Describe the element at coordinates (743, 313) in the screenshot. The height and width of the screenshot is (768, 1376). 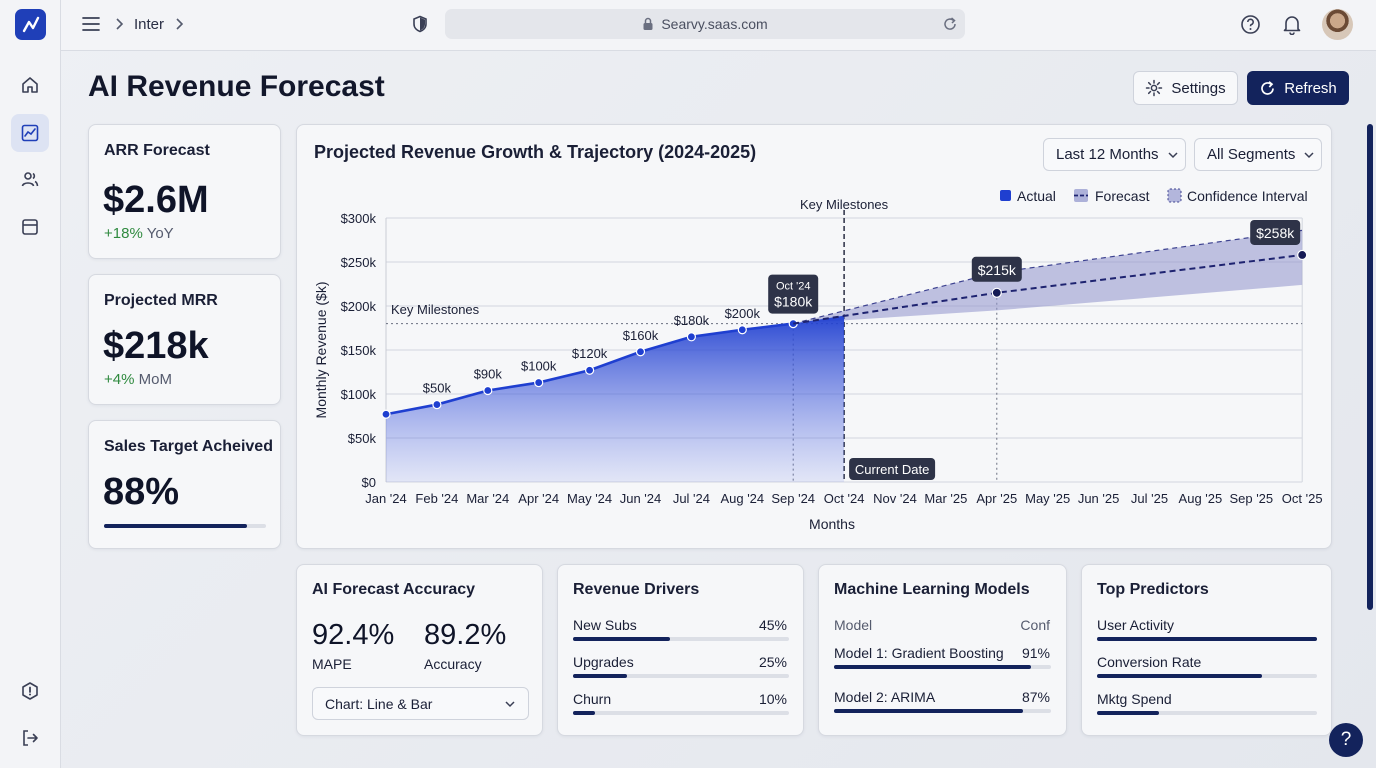
I see `actual-data-label: $200k` at that location.